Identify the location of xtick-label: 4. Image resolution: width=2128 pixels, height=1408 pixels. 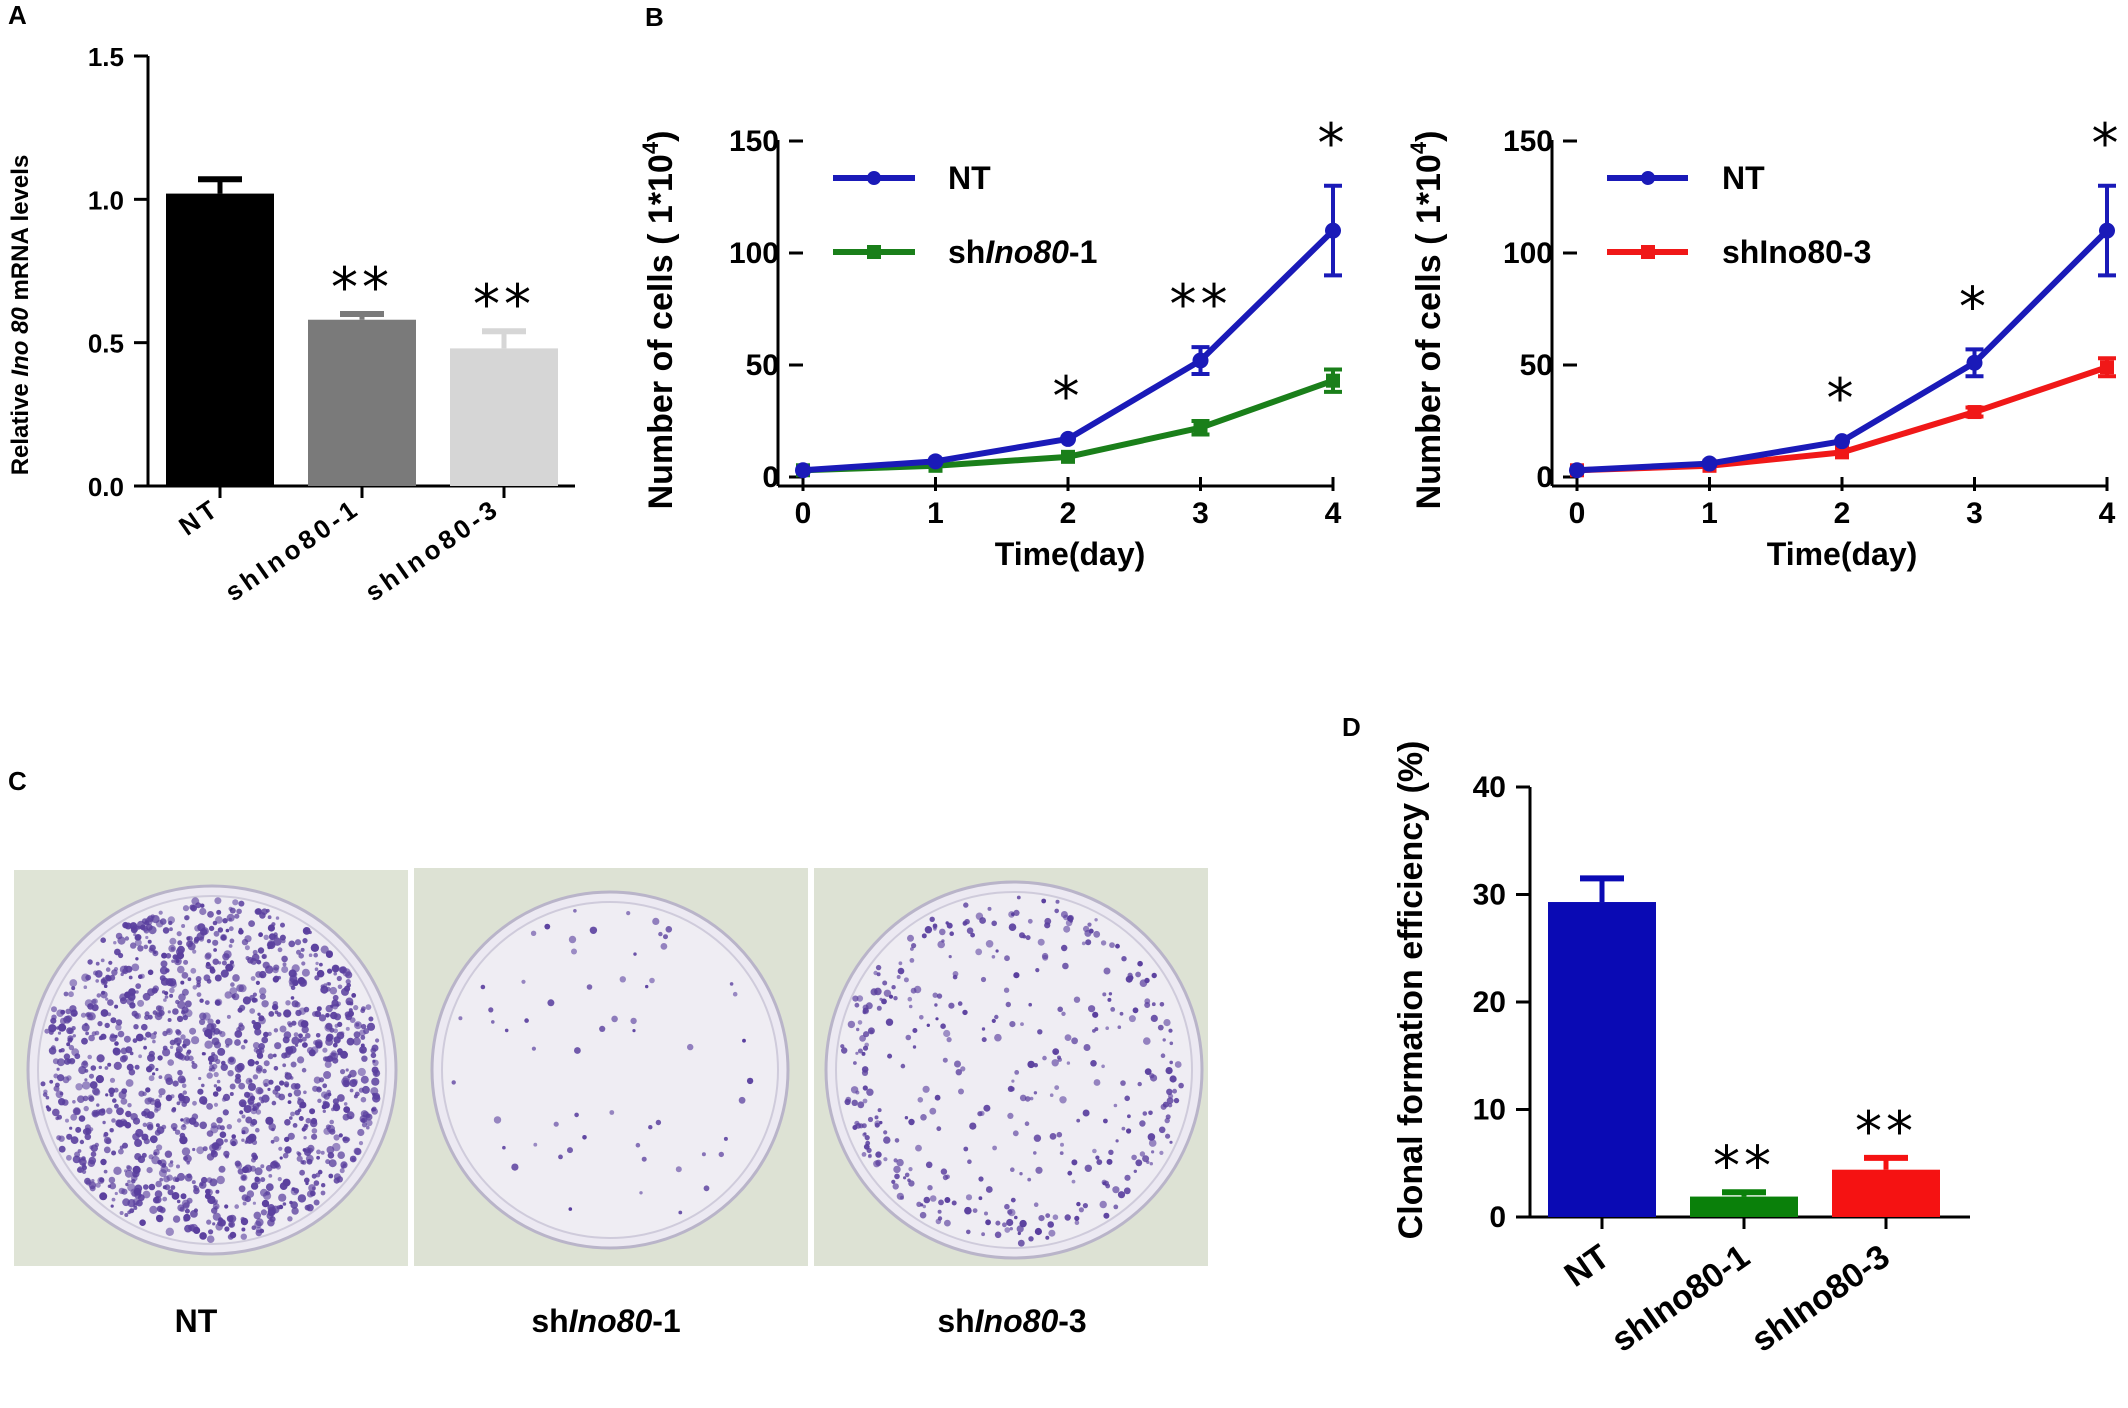
(2107, 513).